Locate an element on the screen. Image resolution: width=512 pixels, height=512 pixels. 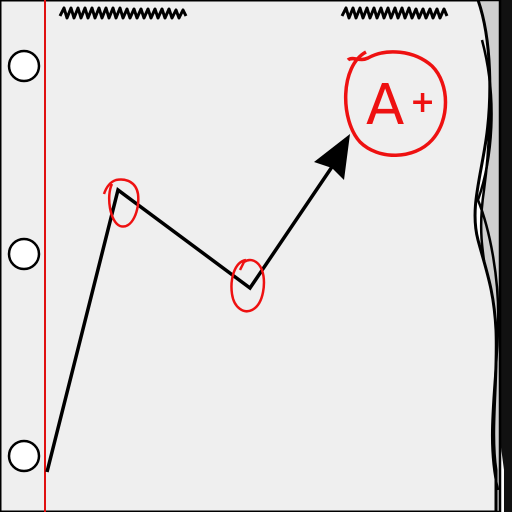
valley-circle-mark is located at coordinates (248, 285).